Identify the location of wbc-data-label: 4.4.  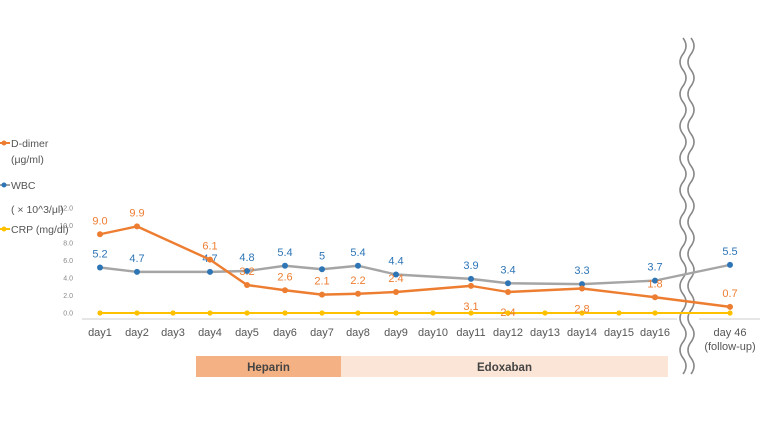
(395, 262).